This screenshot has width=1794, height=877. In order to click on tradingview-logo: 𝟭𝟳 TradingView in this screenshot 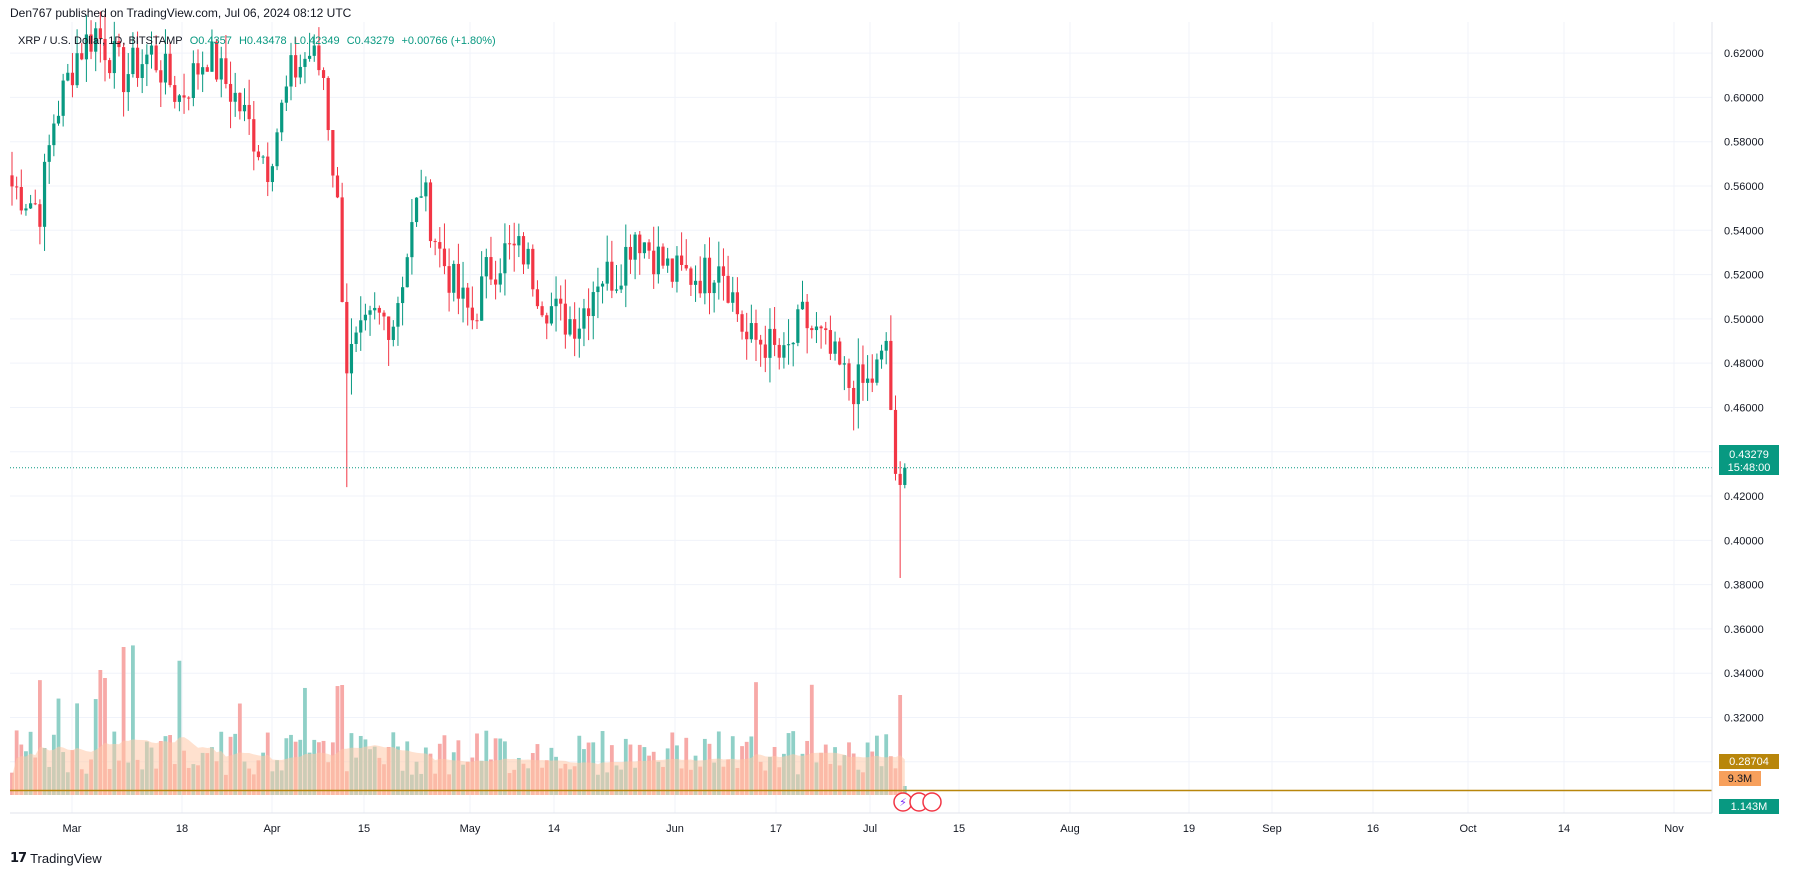, I will do `click(56, 858)`.